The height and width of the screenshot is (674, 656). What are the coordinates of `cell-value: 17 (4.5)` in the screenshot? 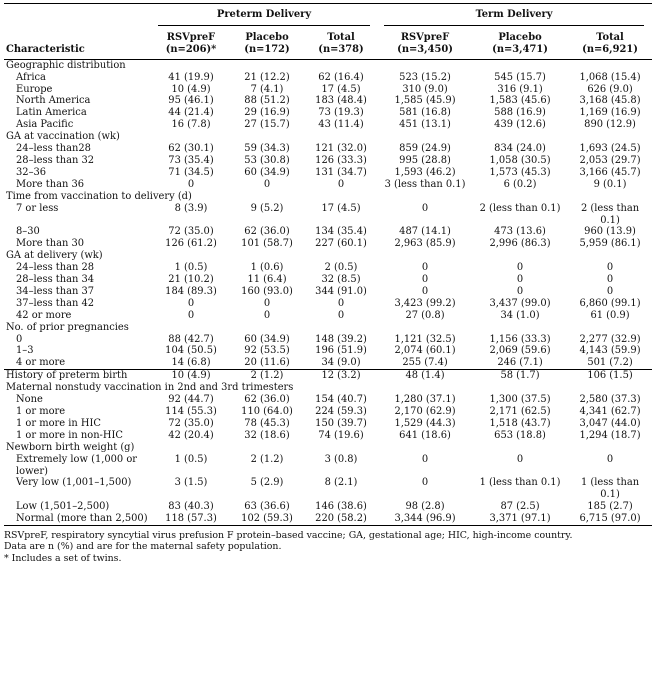 It's located at (341, 89).